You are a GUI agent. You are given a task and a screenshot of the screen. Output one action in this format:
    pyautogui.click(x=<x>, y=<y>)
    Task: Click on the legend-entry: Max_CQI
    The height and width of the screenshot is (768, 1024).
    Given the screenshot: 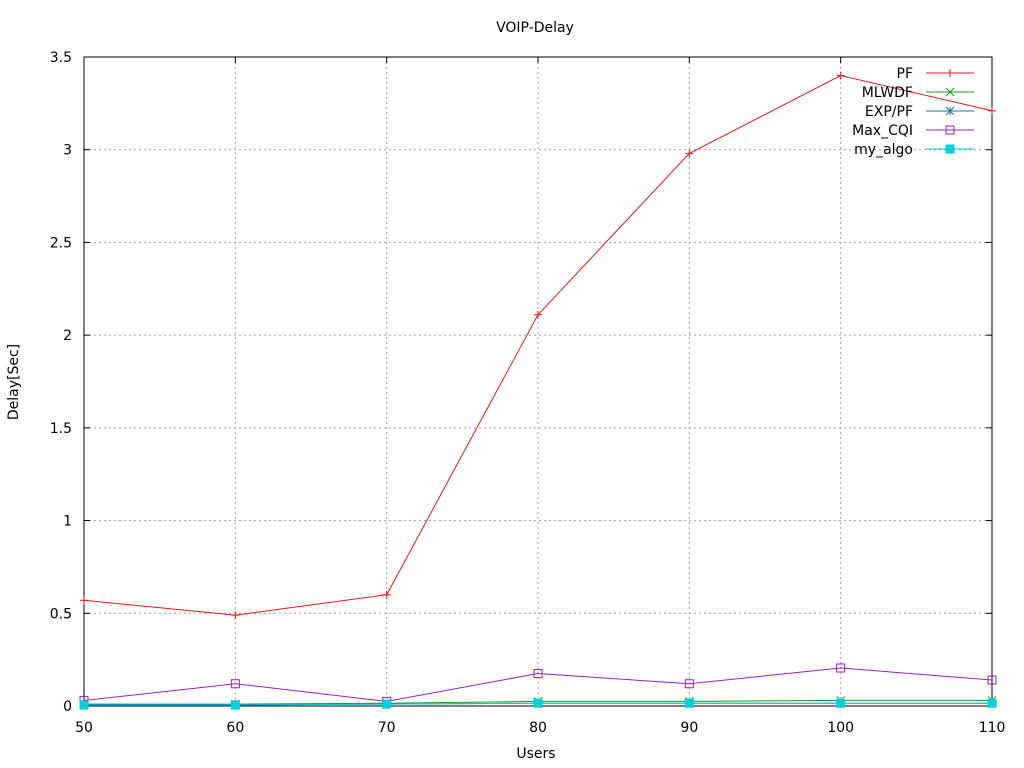 What is the action you would take?
    pyautogui.click(x=913, y=131)
    